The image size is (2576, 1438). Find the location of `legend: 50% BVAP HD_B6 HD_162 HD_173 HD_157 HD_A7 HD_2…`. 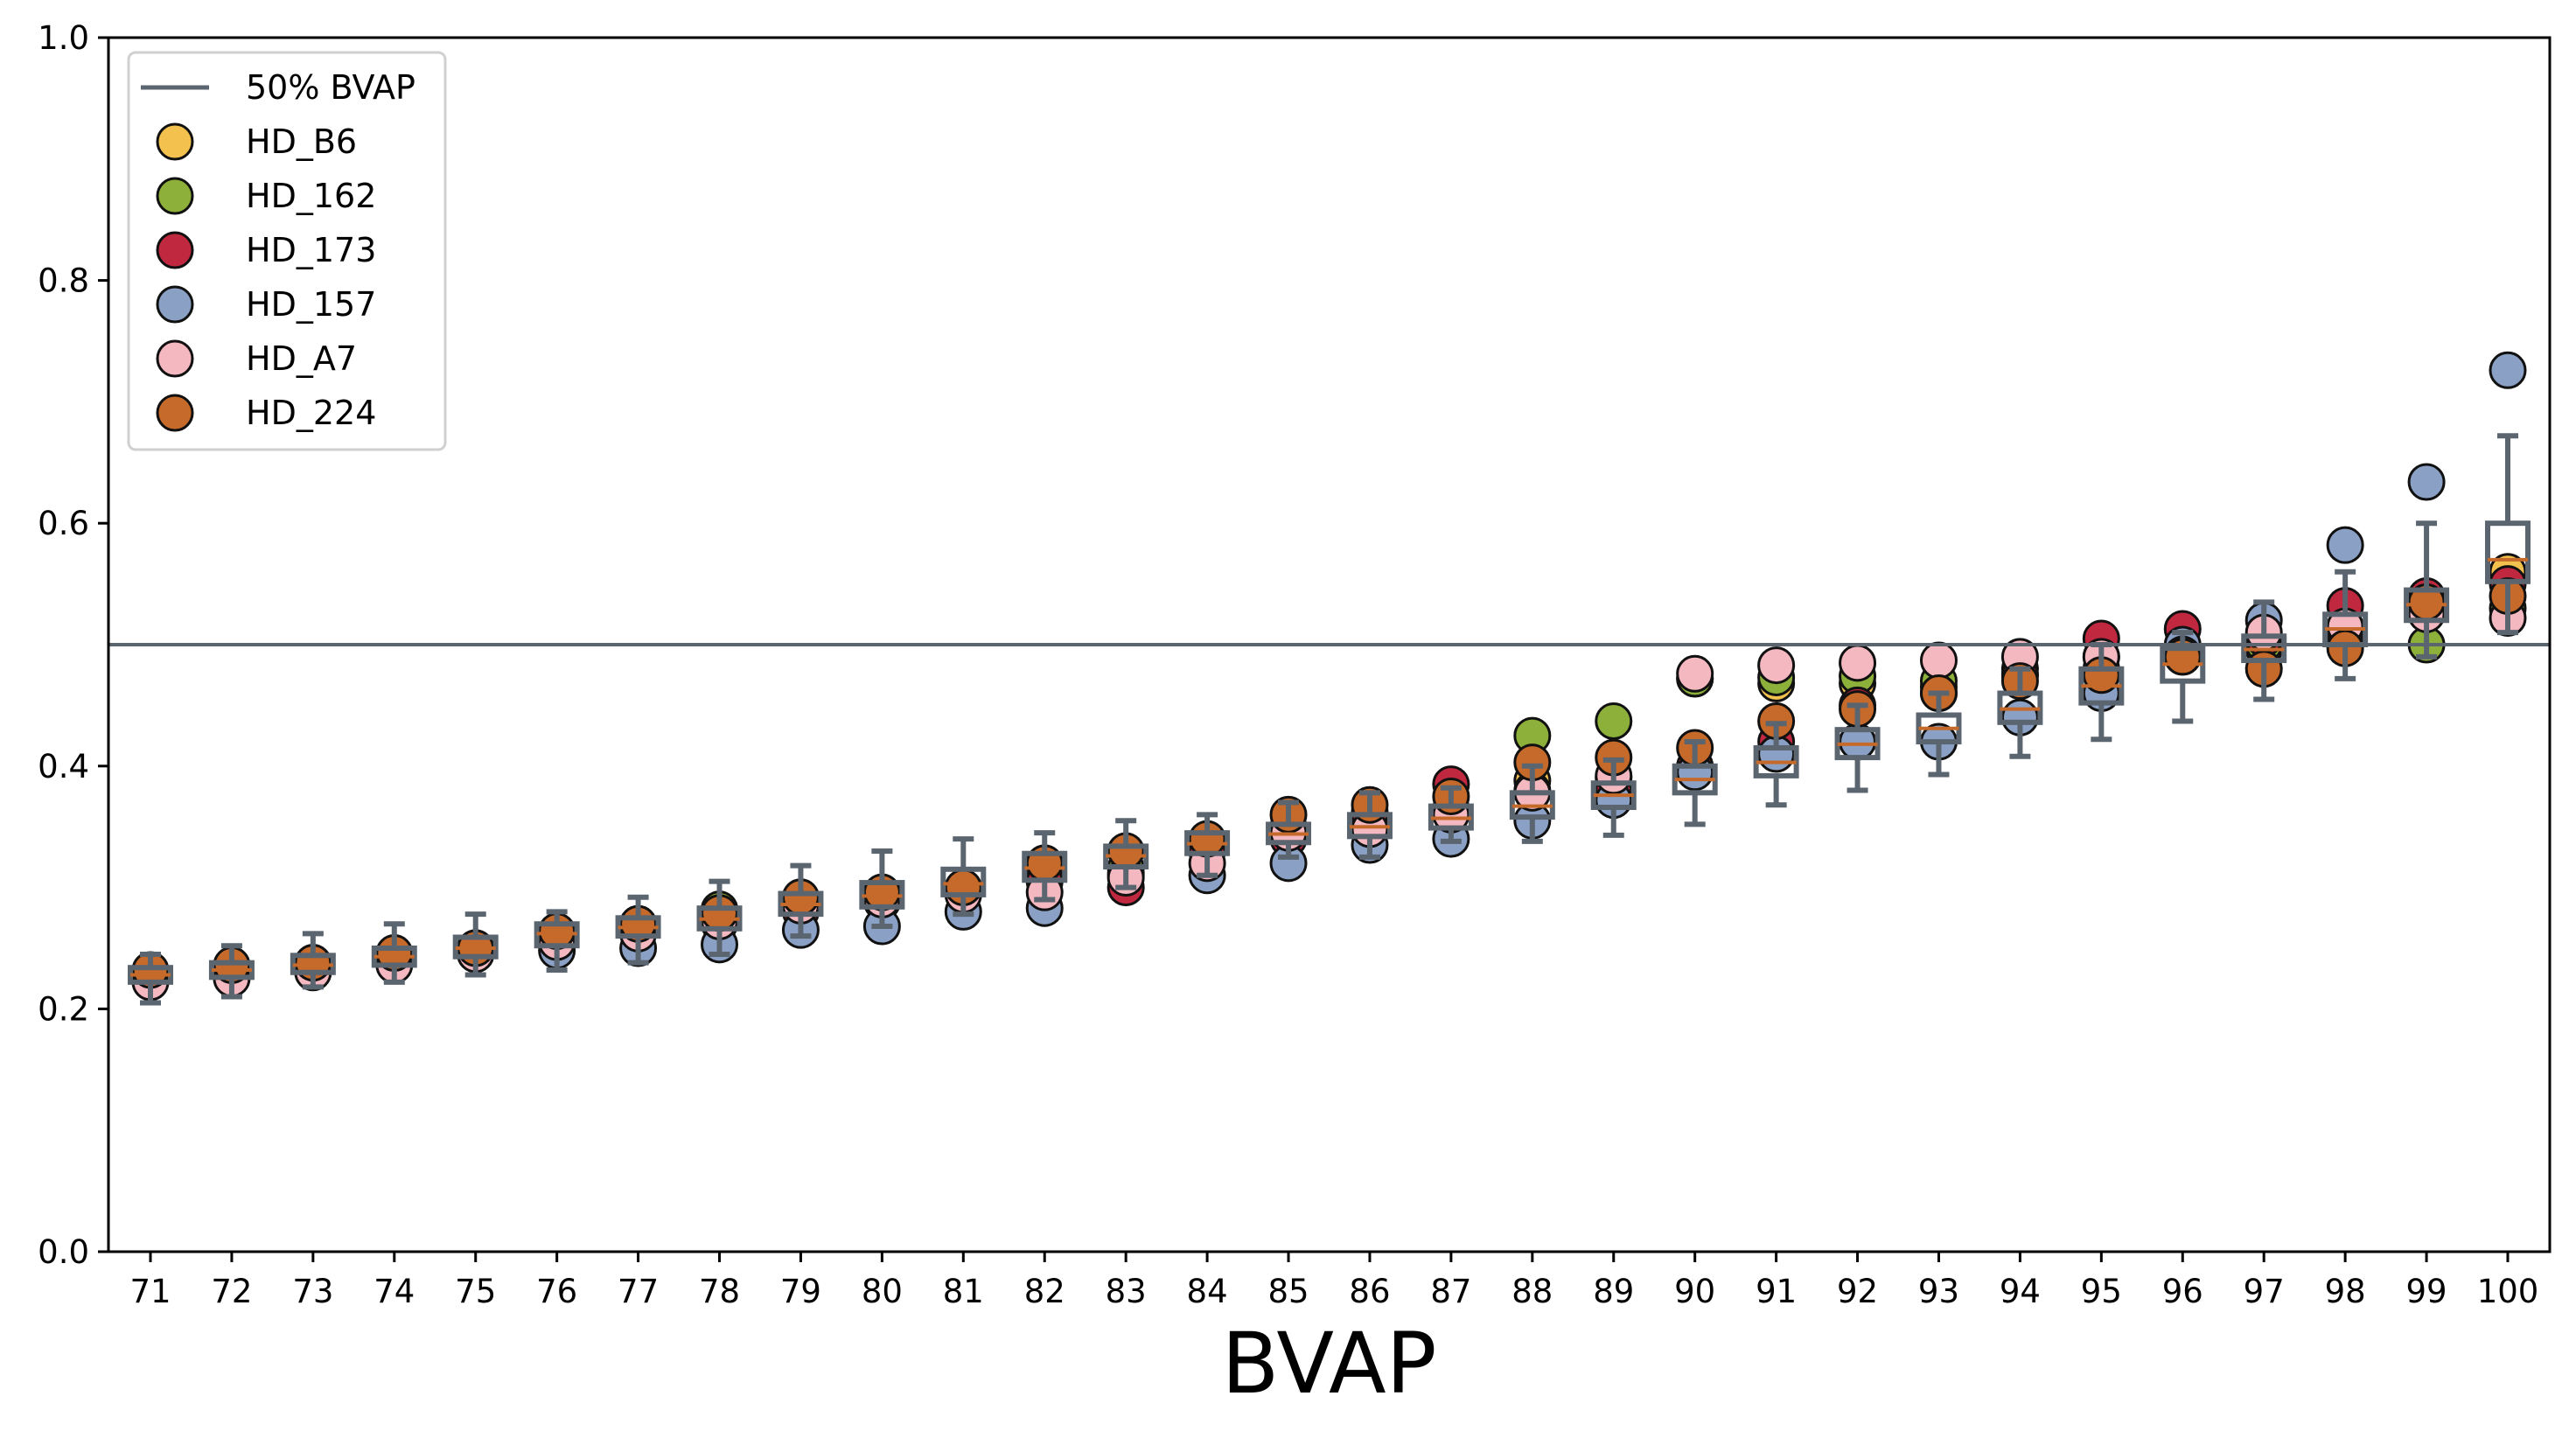

legend: 50% BVAP HD_B6 HD_162 HD_173 HD_157 HD_A7 HD_2… is located at coordinates (287, 251).